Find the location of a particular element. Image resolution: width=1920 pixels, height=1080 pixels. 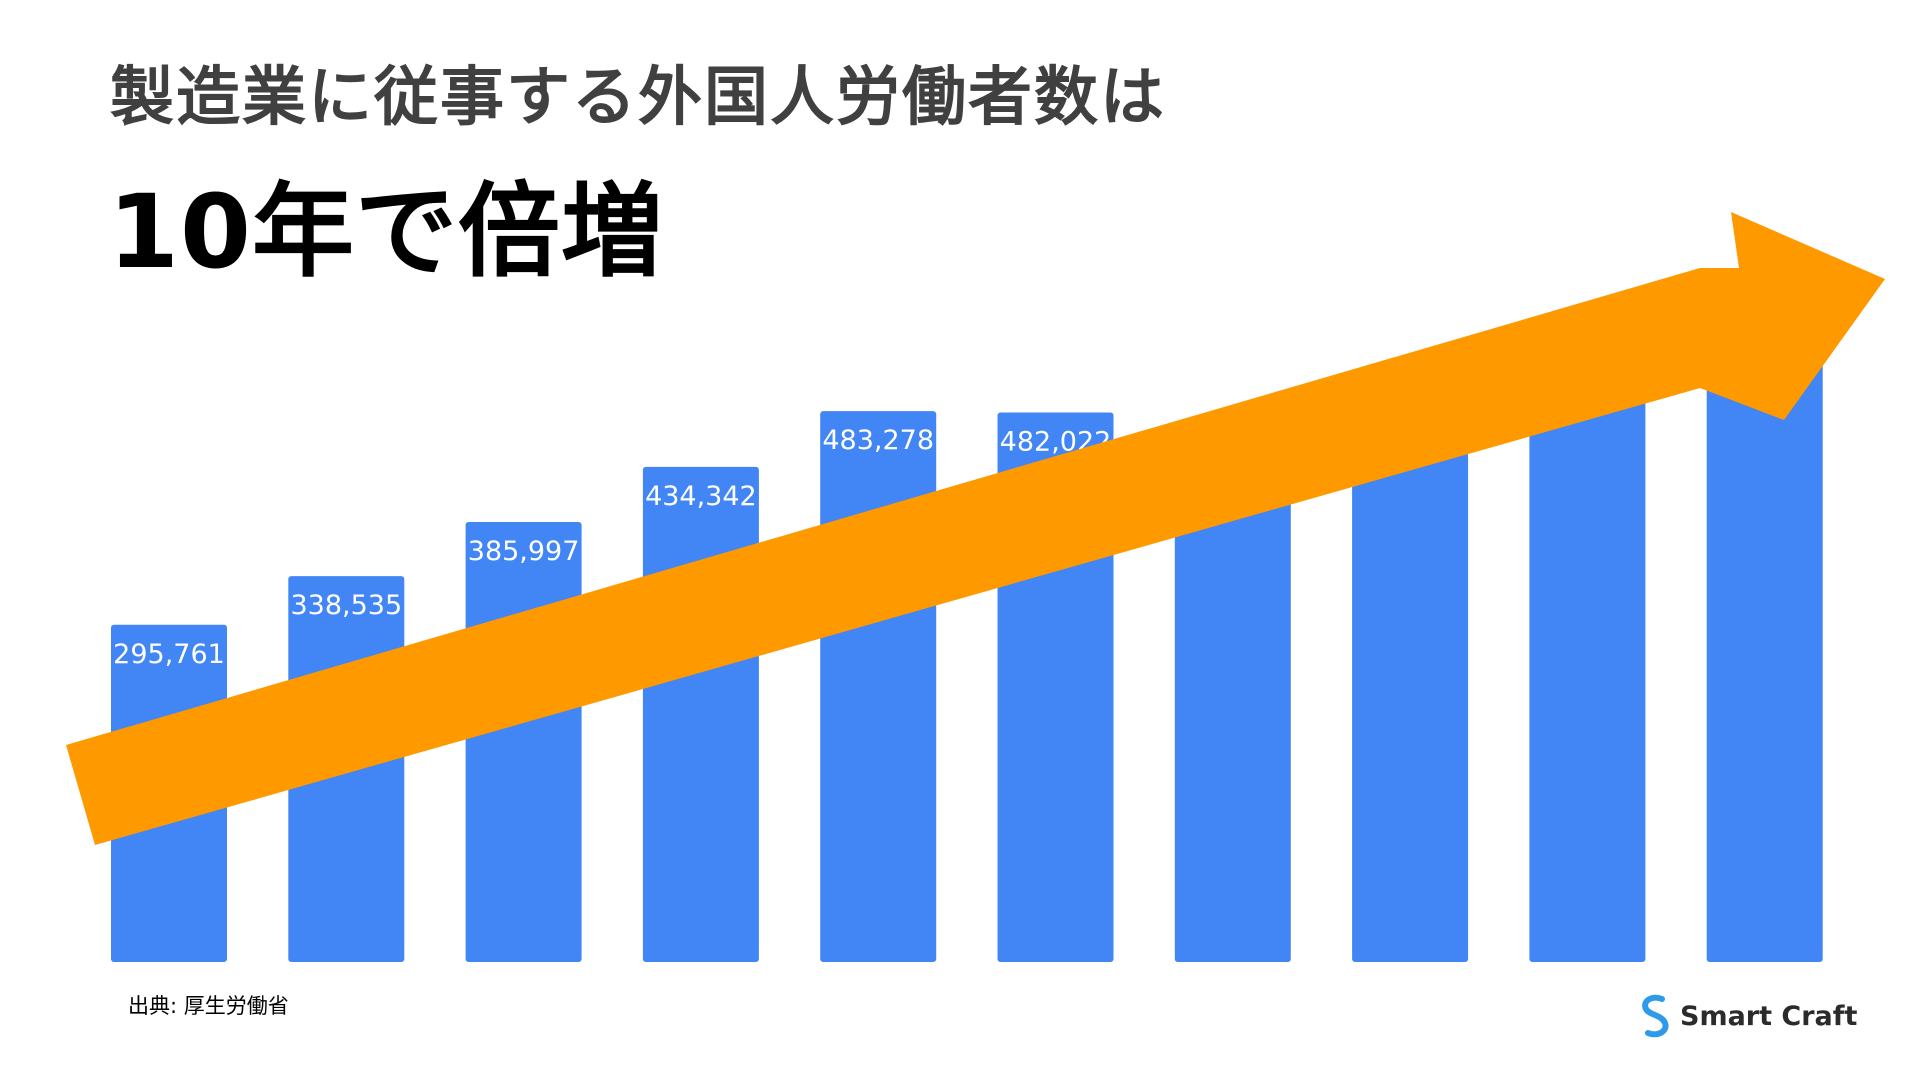

brand-logo: Smart Craft is located at coordinates (1747, 1016).